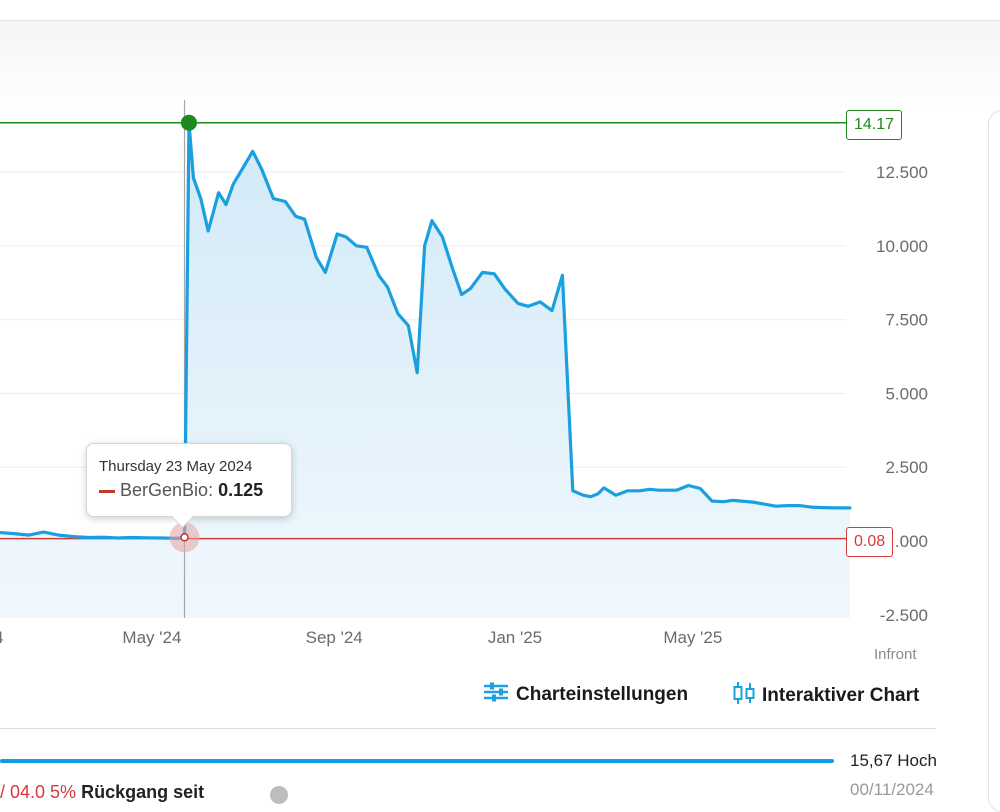 This screenshot has width=1000, height=812. What do you see at coordinates (500, 10) in the screenshot?
I see `top-bar` at bounding box center [500, 10].